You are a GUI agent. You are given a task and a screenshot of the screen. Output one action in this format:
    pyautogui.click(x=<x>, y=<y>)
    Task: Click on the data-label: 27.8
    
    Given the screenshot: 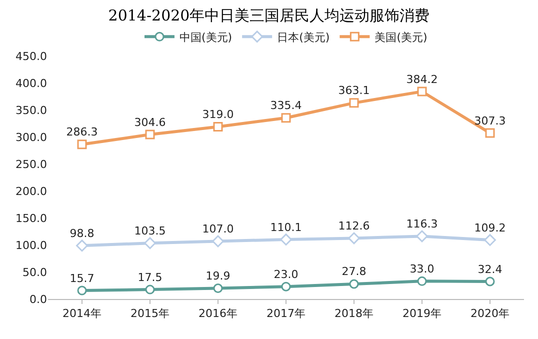 What is the action you would take?
    pyautogui.click(x=354, y=271)
    